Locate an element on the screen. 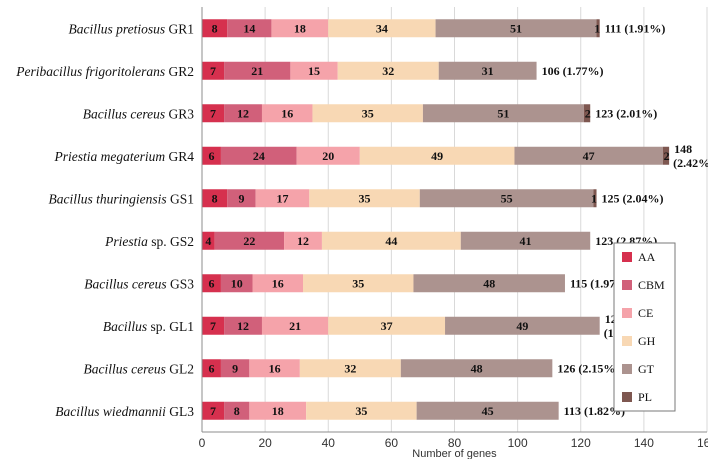  data-label-ce-1: 18 is located at coordinates (300, 28).